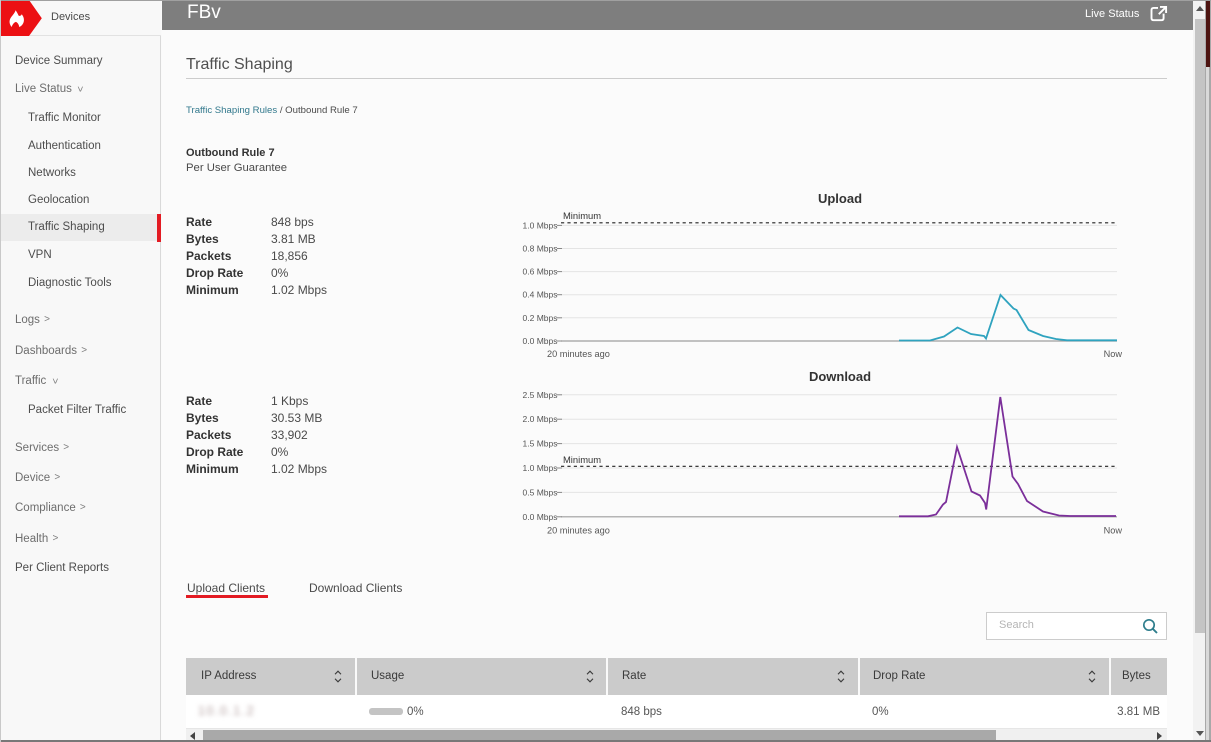 This screenshot has width=1211, height=742. Describe the element at coordinates (540, 249) in the screenshot. I see `svg-text: 0.8 Mbps` at that location.